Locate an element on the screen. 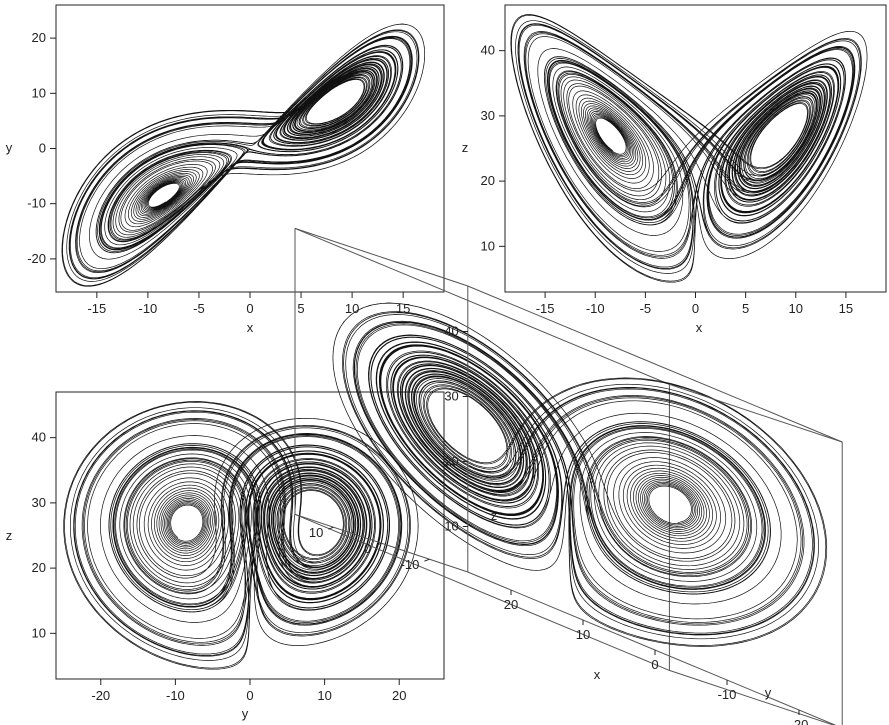 This screenshot has height=725, width=889. z-tick-label: 10 is located at coordinates (451, 526).